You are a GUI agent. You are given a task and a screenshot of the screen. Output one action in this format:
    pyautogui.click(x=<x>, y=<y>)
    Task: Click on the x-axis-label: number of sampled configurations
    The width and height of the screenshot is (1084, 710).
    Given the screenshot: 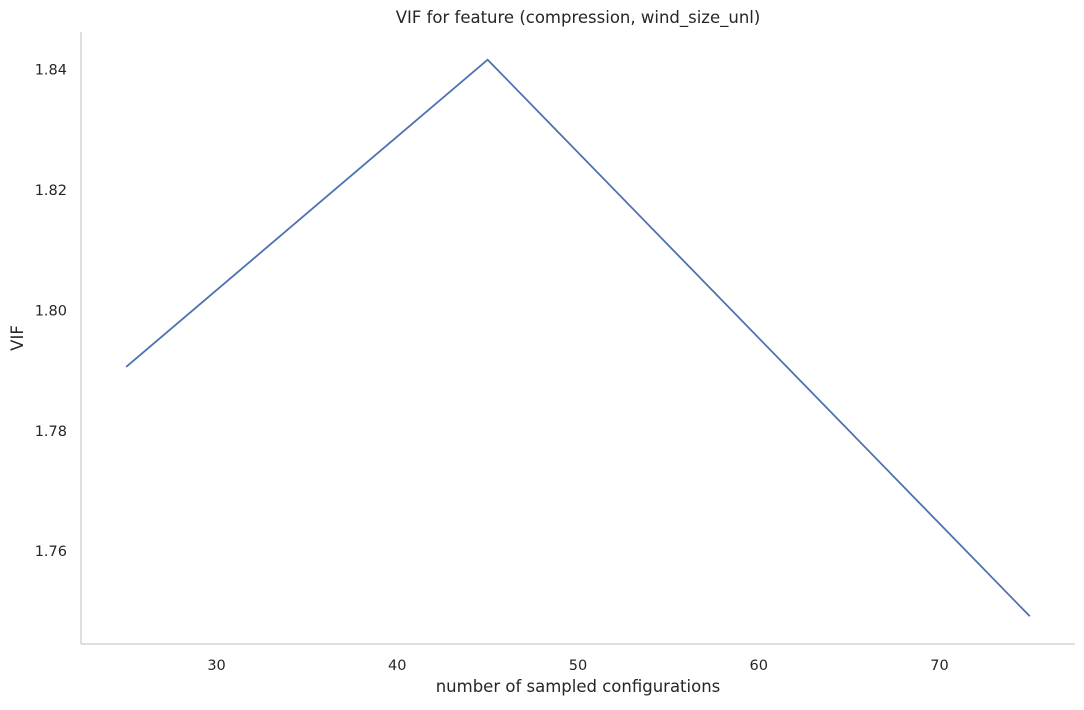 What is the action you would take?
    pyautogui.click(x=578, y=686)
    